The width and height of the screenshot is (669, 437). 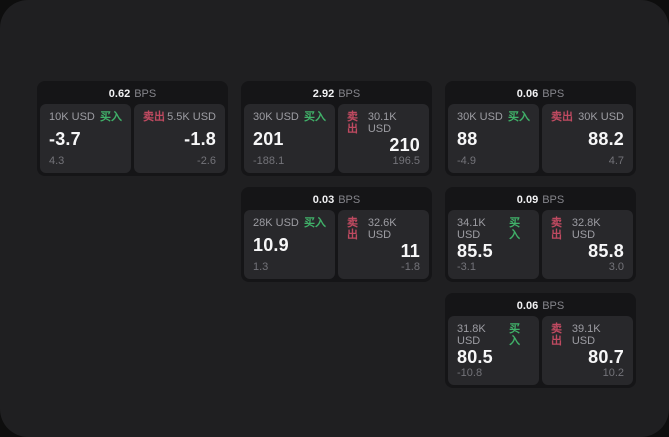 I want to click on buy-delta: 1.3, so click(x=261, y=267).